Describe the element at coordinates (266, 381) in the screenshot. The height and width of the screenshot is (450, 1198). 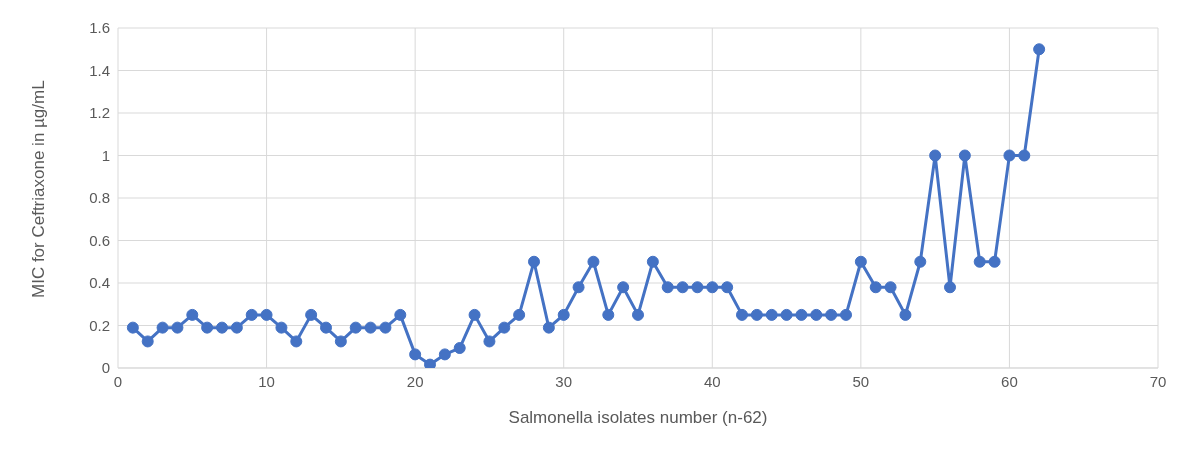
I see `x-tick-label: 10` at that location.